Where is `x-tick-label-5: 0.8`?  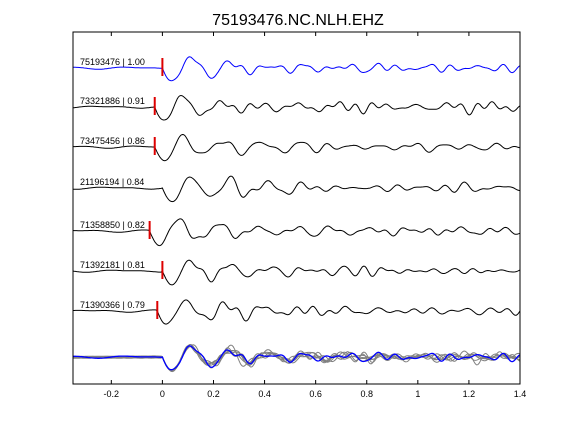
x-tick-label-5: 0.8 is located at coordinates (366, 394).